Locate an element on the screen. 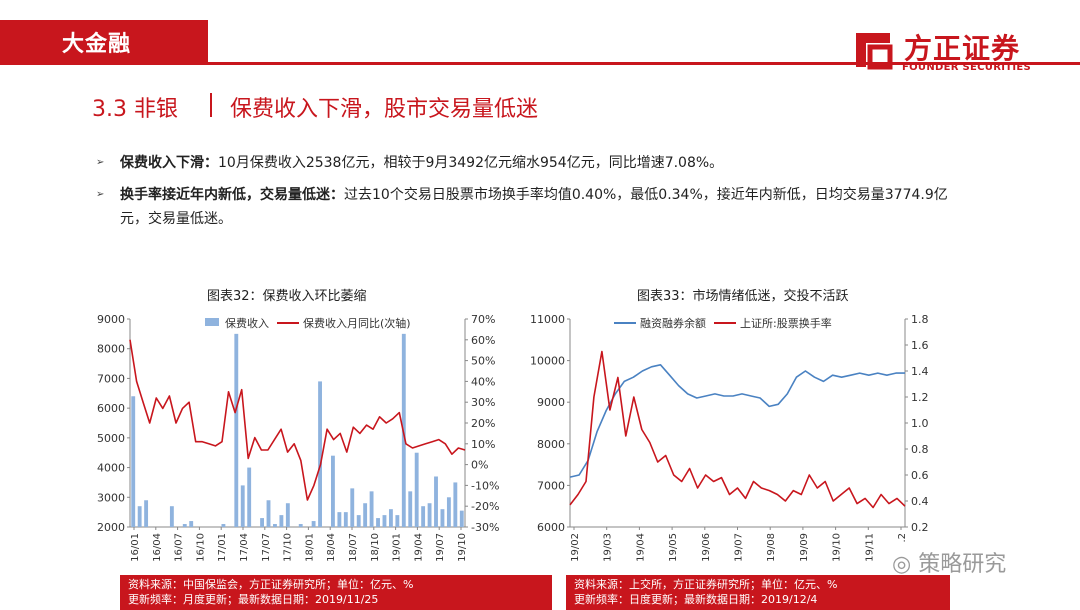 The image size is (1080, 610). founder-logo-icon is located at coordinates (874, 51).